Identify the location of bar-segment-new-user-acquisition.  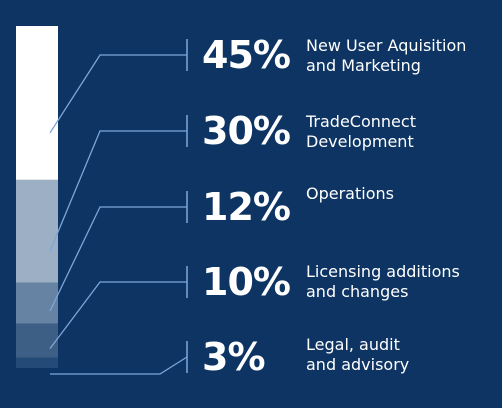
(37, 103).